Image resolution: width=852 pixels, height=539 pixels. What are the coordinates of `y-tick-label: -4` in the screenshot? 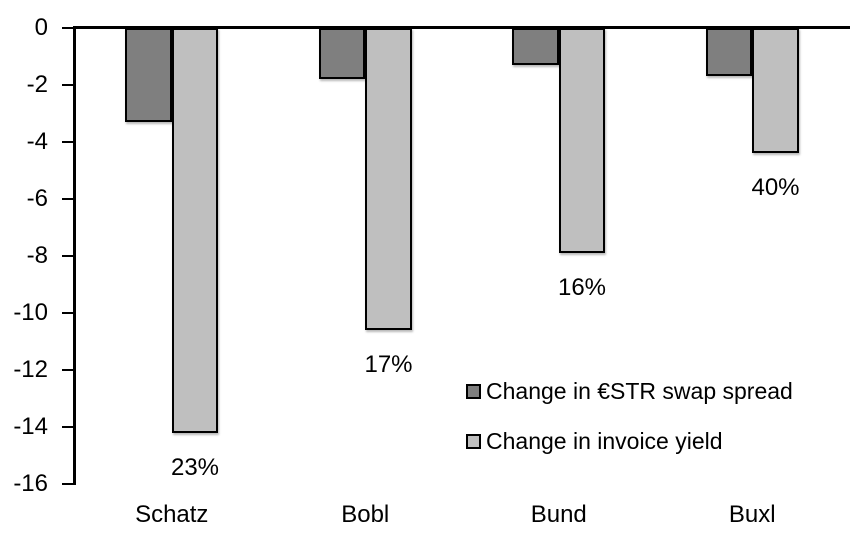 It's located at (37, 141).